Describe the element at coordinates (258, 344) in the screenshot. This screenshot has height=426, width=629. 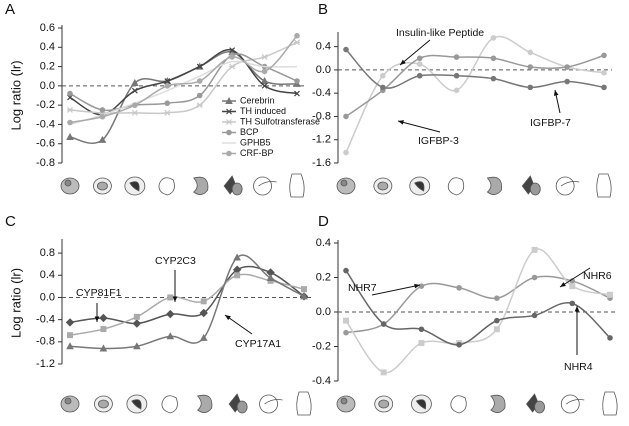
I see `annotation: CYP17A1` at that location.